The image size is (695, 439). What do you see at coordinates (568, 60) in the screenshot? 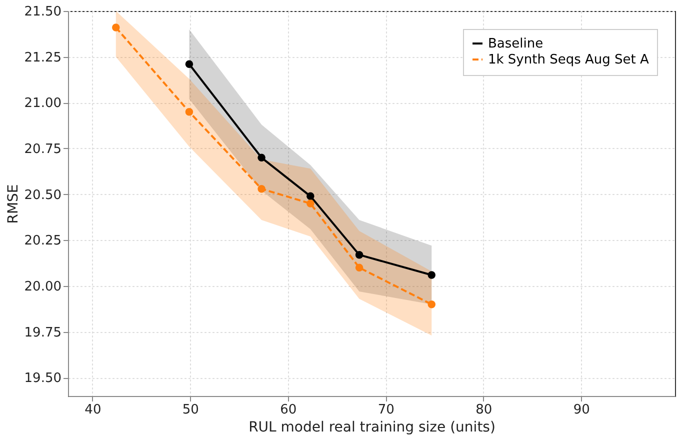
I see `legend-label: 1k Synth Seqs Aug Set A` at bounding box center [568, 60].